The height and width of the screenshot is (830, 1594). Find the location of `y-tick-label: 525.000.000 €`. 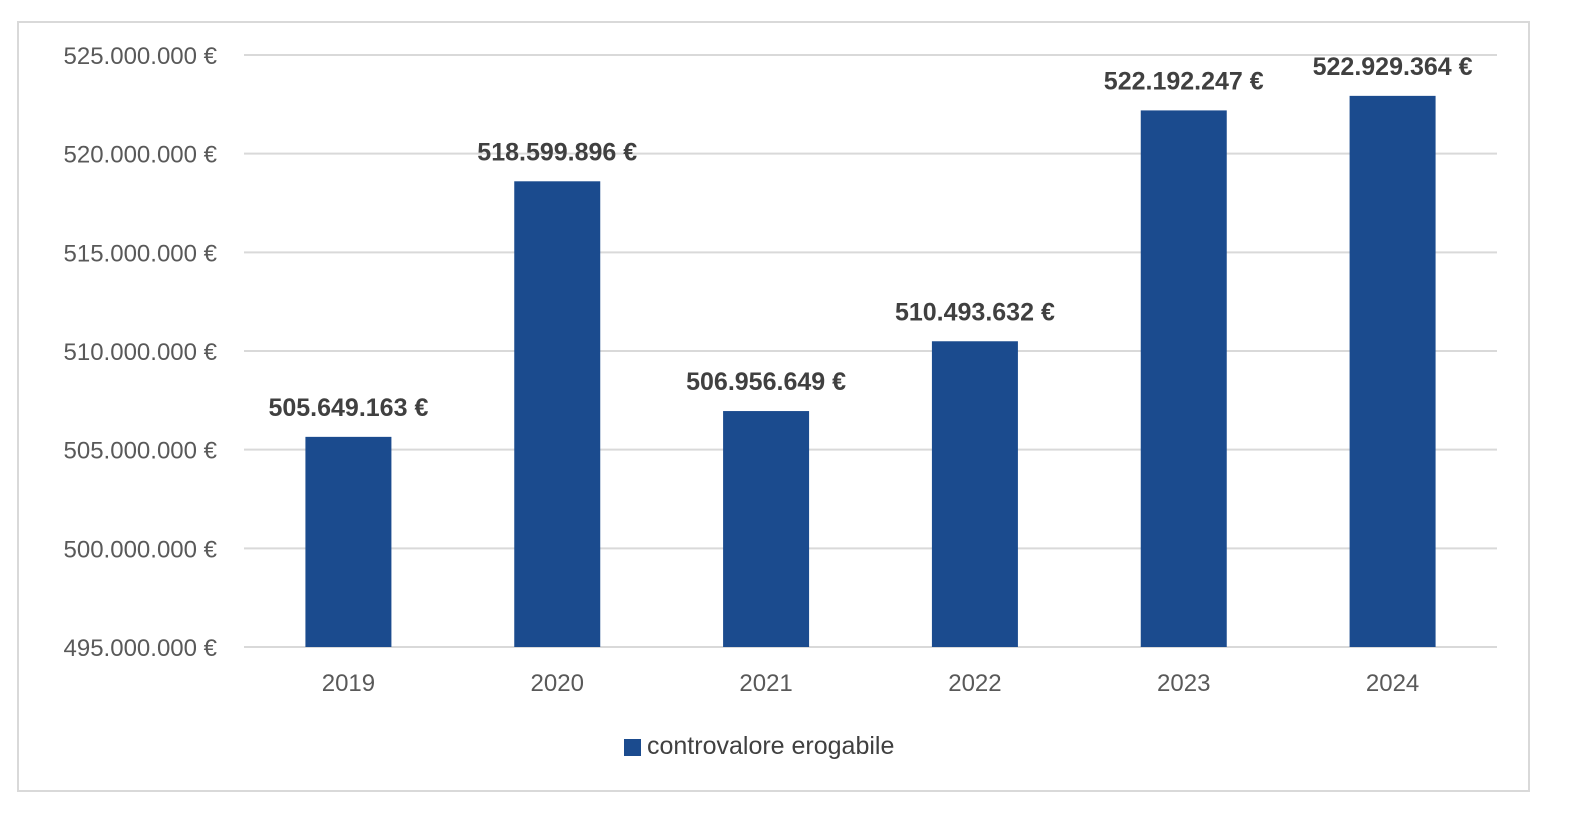

y-tick-label: 525.000.000 € is located at coordinates (141, 56).